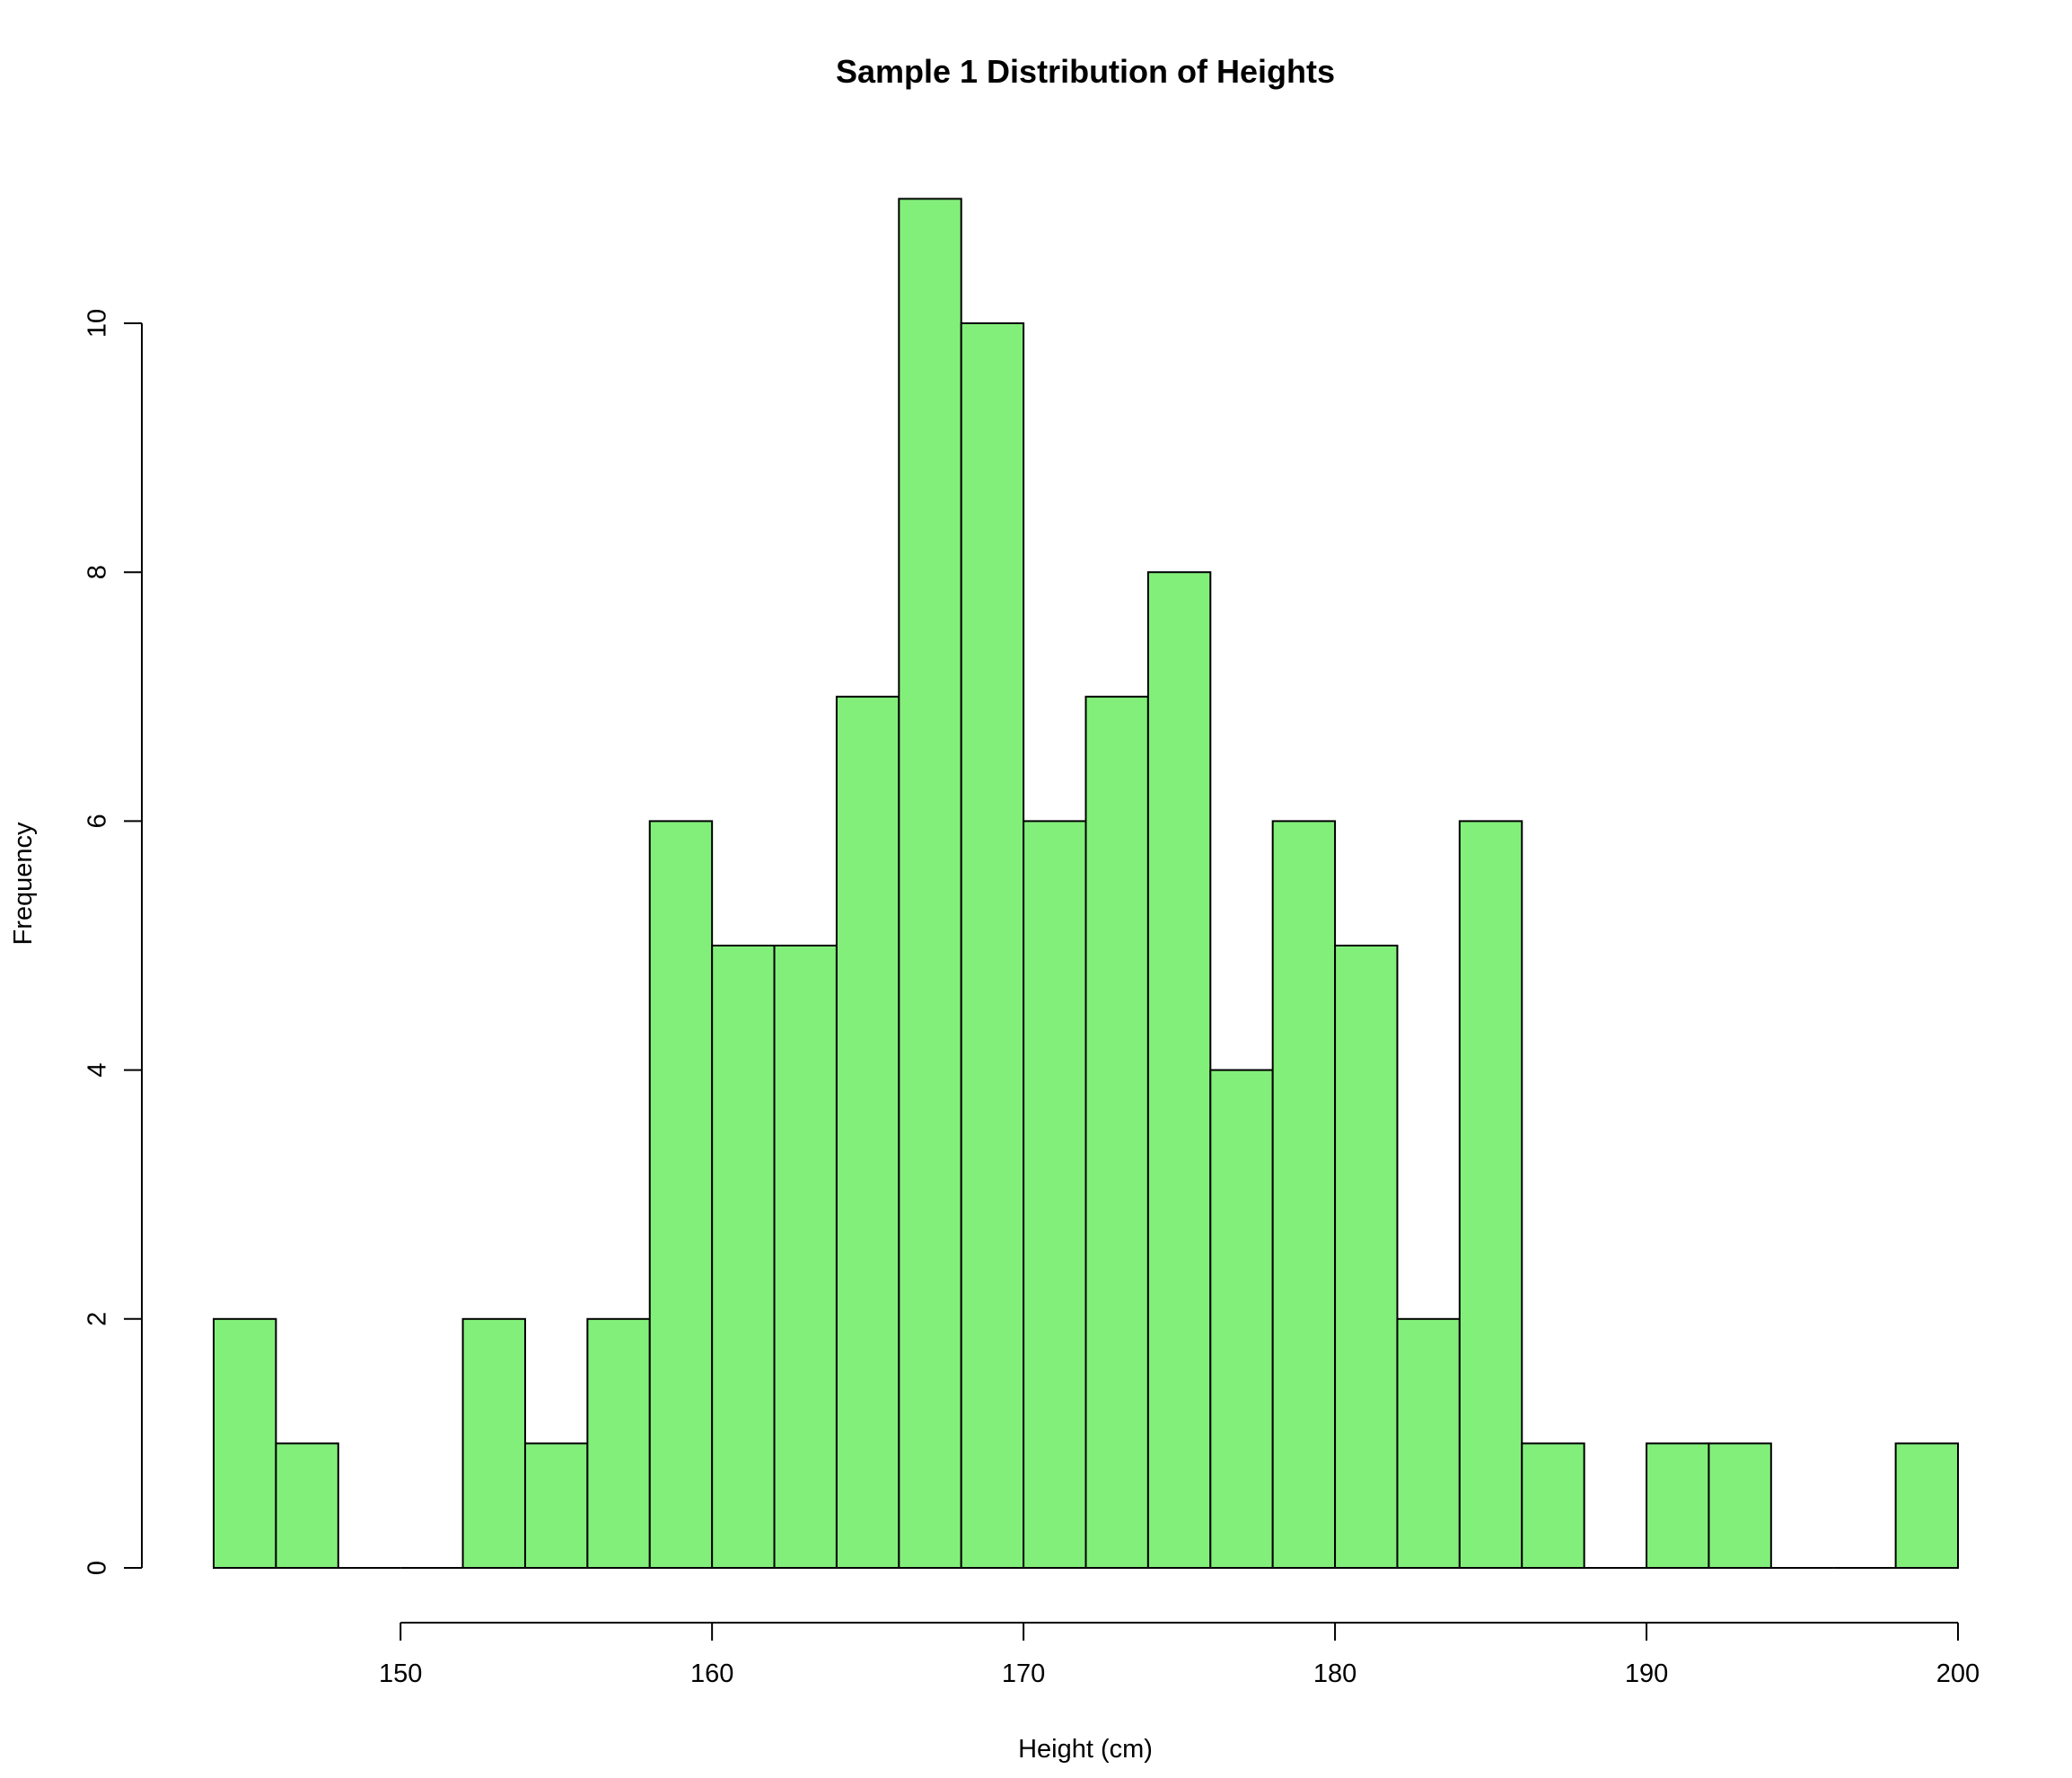 The image size is (2072, 1778). What do you see at coordinates (97, 572) in the screenshot?
I see `y-tick-label: 8` at bounding box center [97, 572].